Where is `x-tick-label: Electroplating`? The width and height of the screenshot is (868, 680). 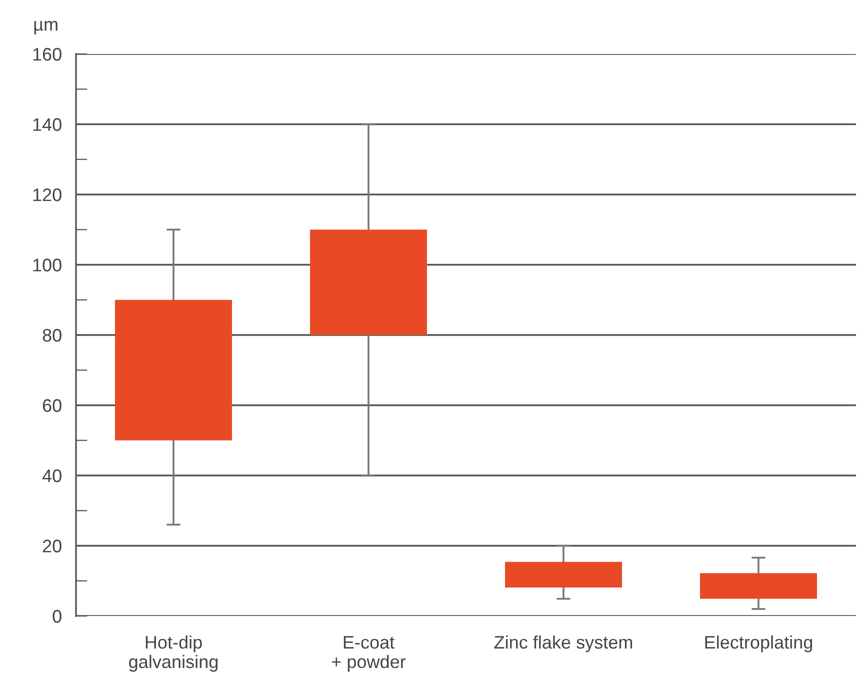 x-tick-label: Electroplating is located at coordinates (758, 643).